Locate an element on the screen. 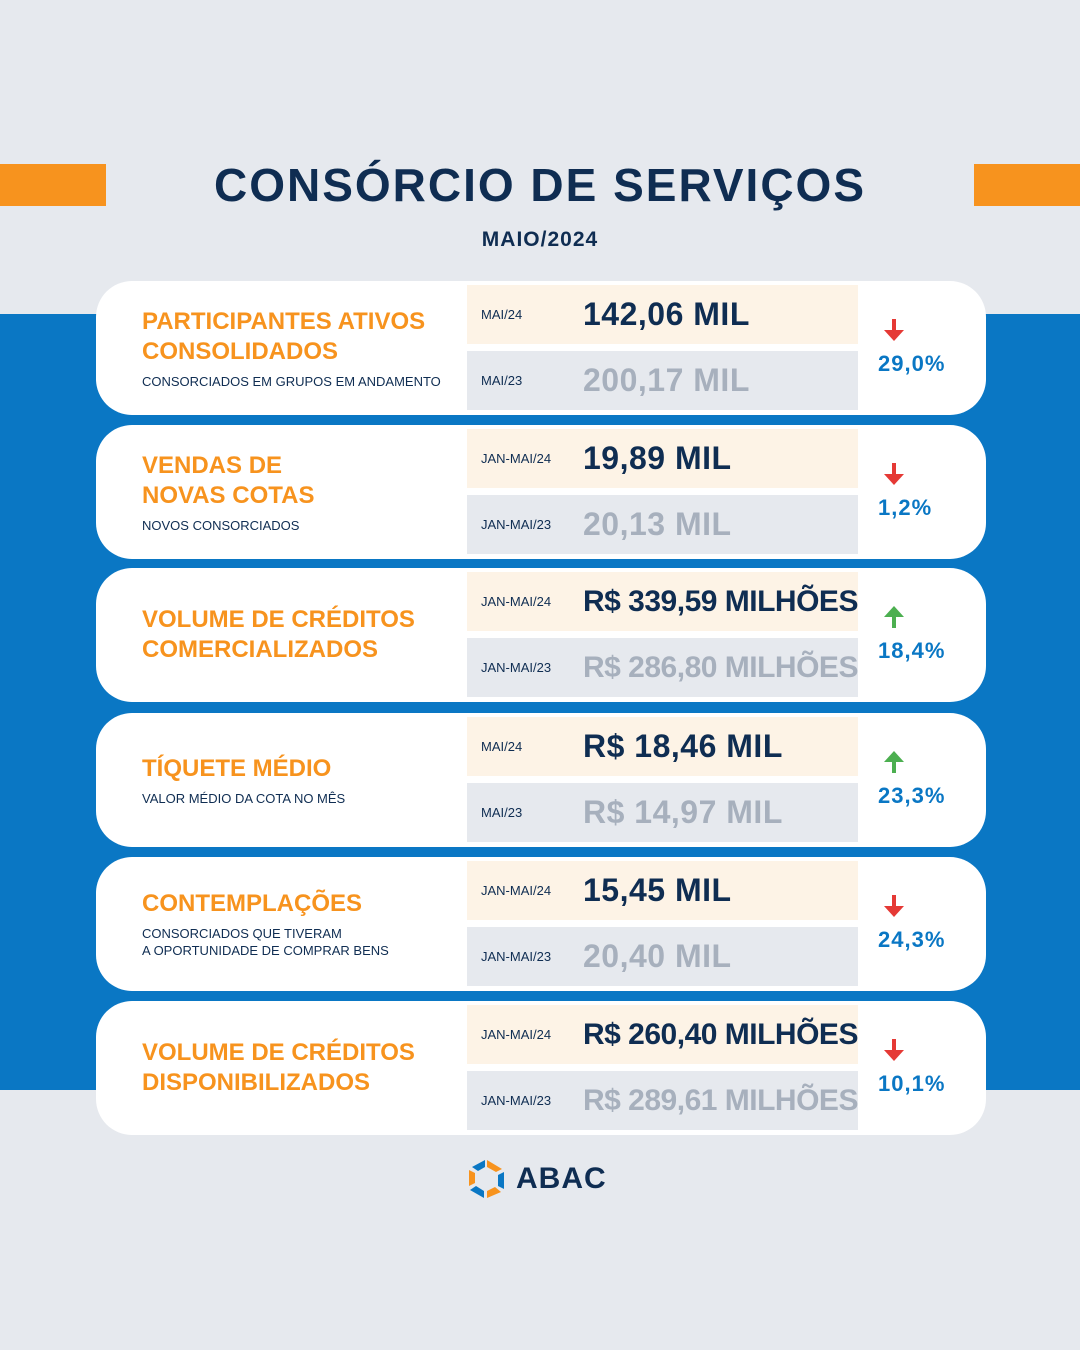 The image size is (1080, 1350). page-subtitle: MAIO/2024 is located at coordinates (540, 239).